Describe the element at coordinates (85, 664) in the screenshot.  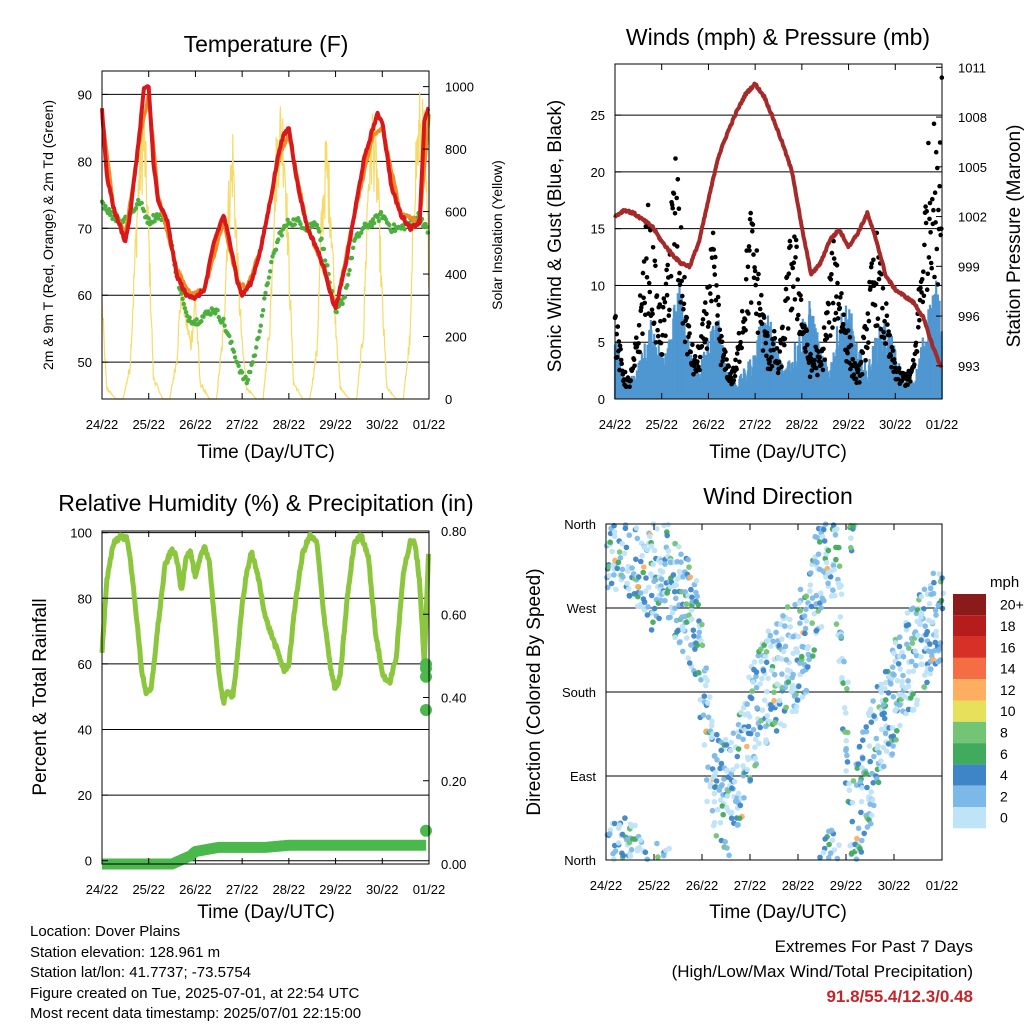
I see `y-tick-label: 60` at that location.